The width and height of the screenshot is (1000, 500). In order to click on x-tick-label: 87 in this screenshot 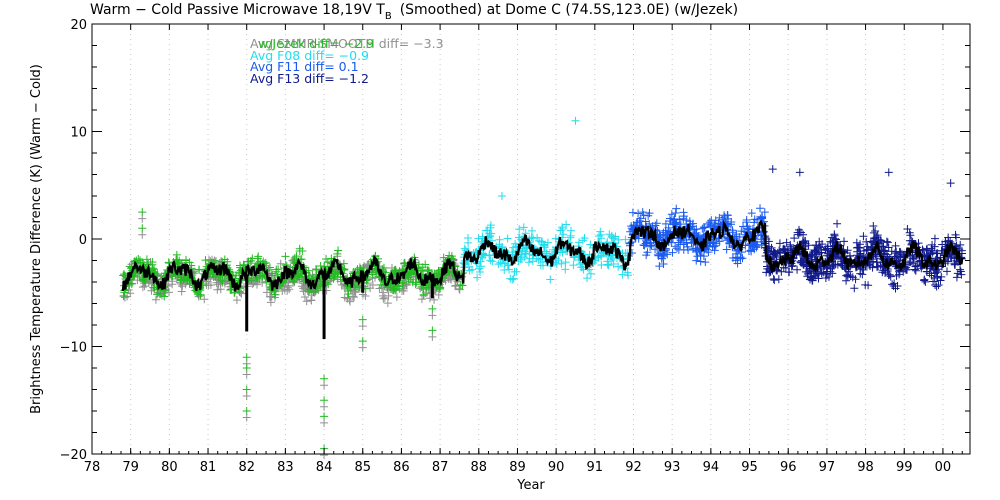, I will do `click(440, 467)`.